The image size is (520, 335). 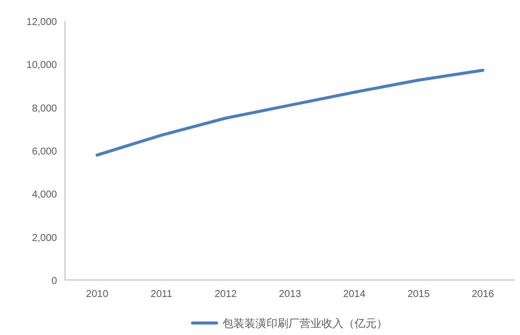 What do you see at coordinates (305, 323) in the screenshot?
I see `legend-label: 包装装潢印刷厂营业收入（亿元）` at bounding box center [305, 323].